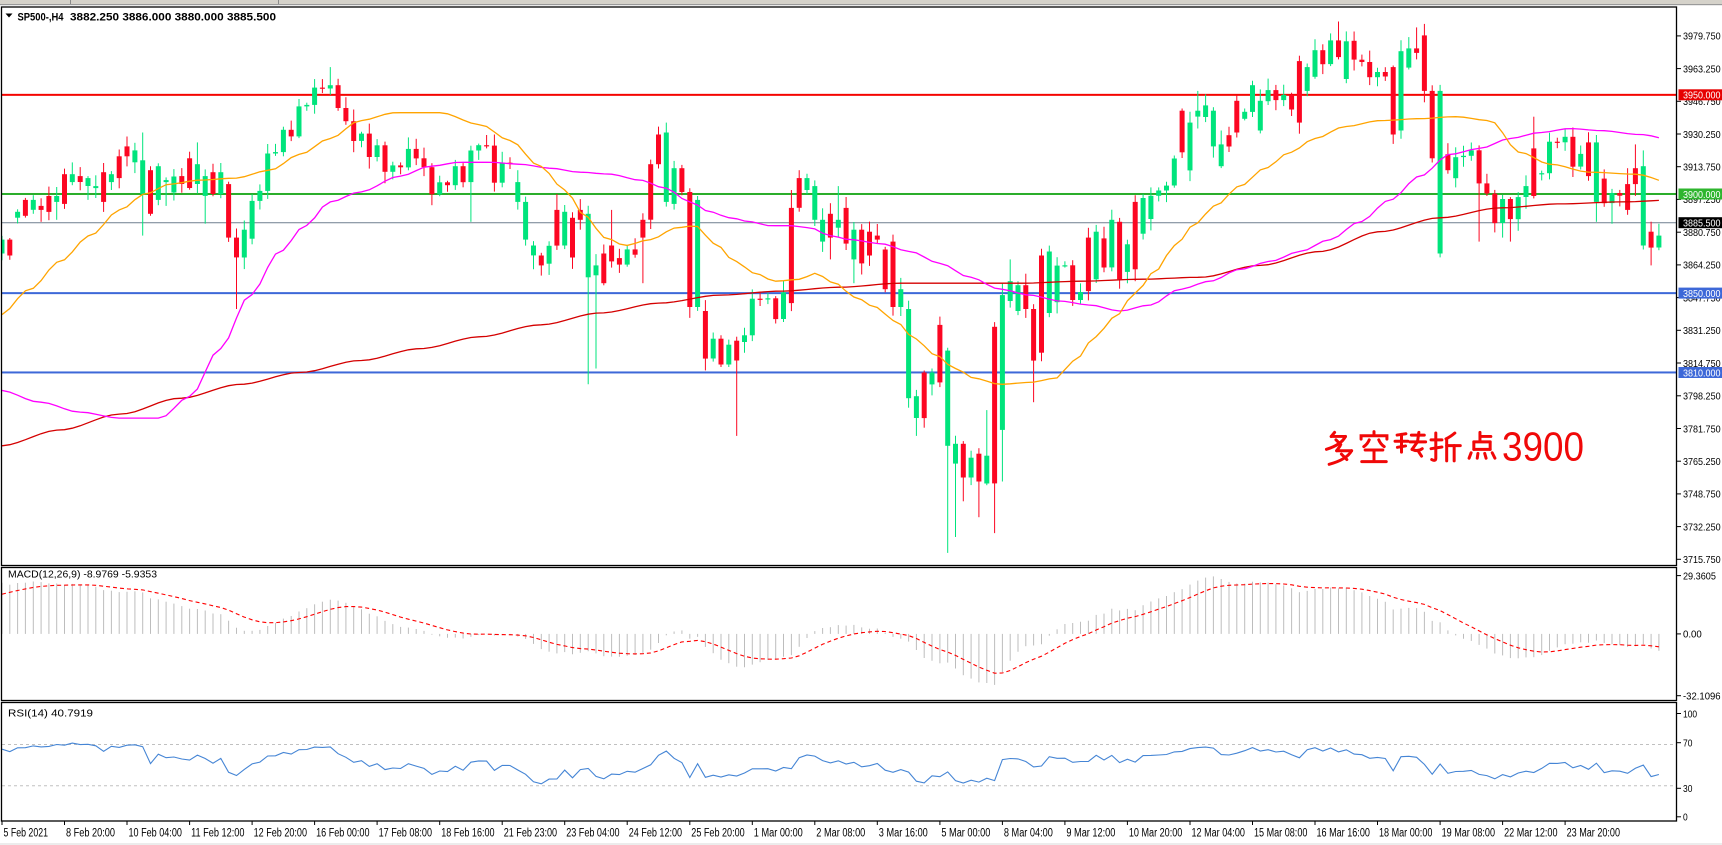 This screenshot has width=1722, height=845. I want to click on svg-text: 3900, so click(1543, 447).